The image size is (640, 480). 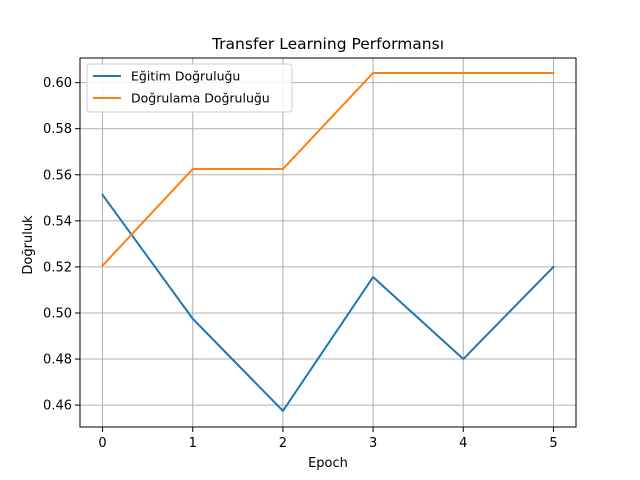 I want to click on y-tick-label: 0.46, so click(x=57, y=406).